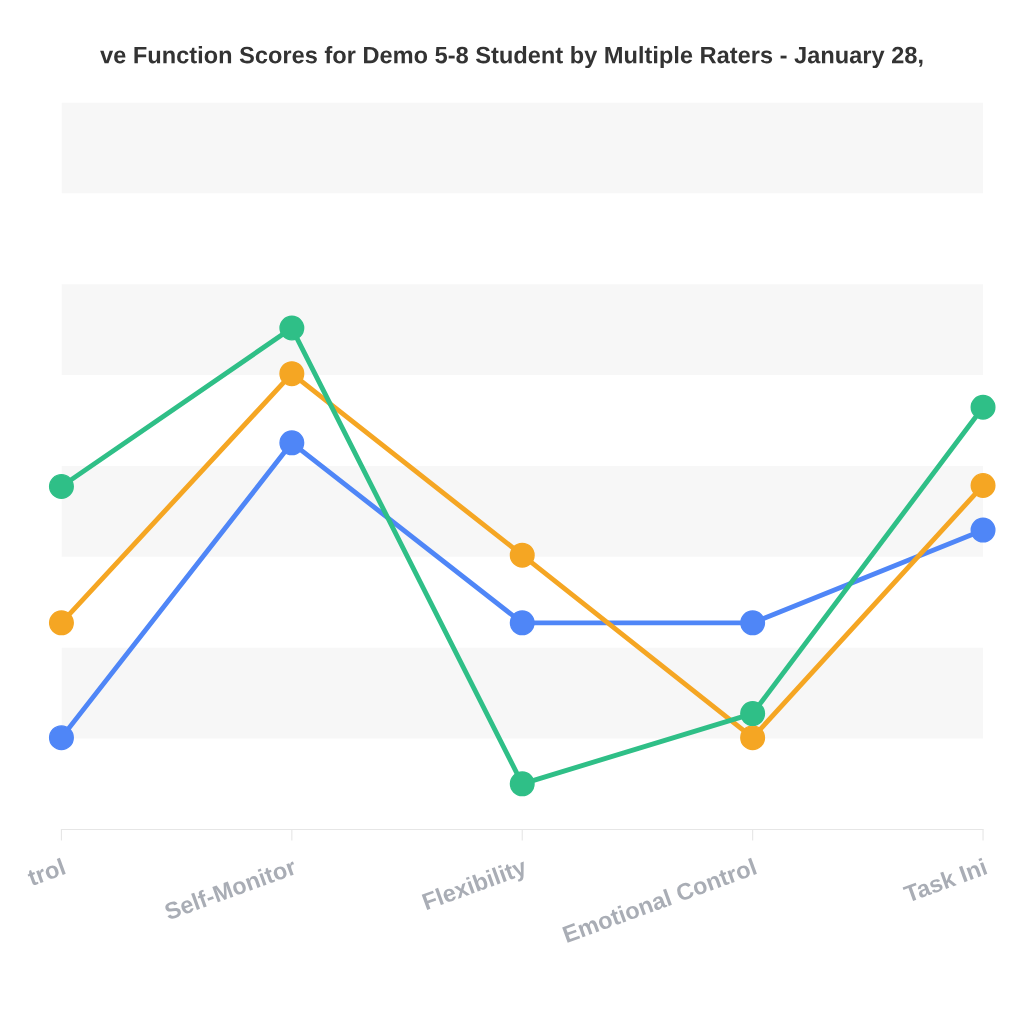 This screenshot has width=1024, height=1024. What do you see at coordinates (45, 872) in the screenshot?
I see `x-tick-label: trol` at bounding box center [45, 872].